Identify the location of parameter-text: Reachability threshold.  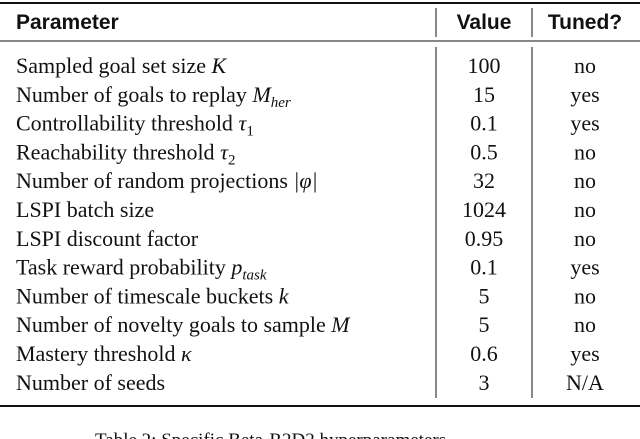
(115, 151).